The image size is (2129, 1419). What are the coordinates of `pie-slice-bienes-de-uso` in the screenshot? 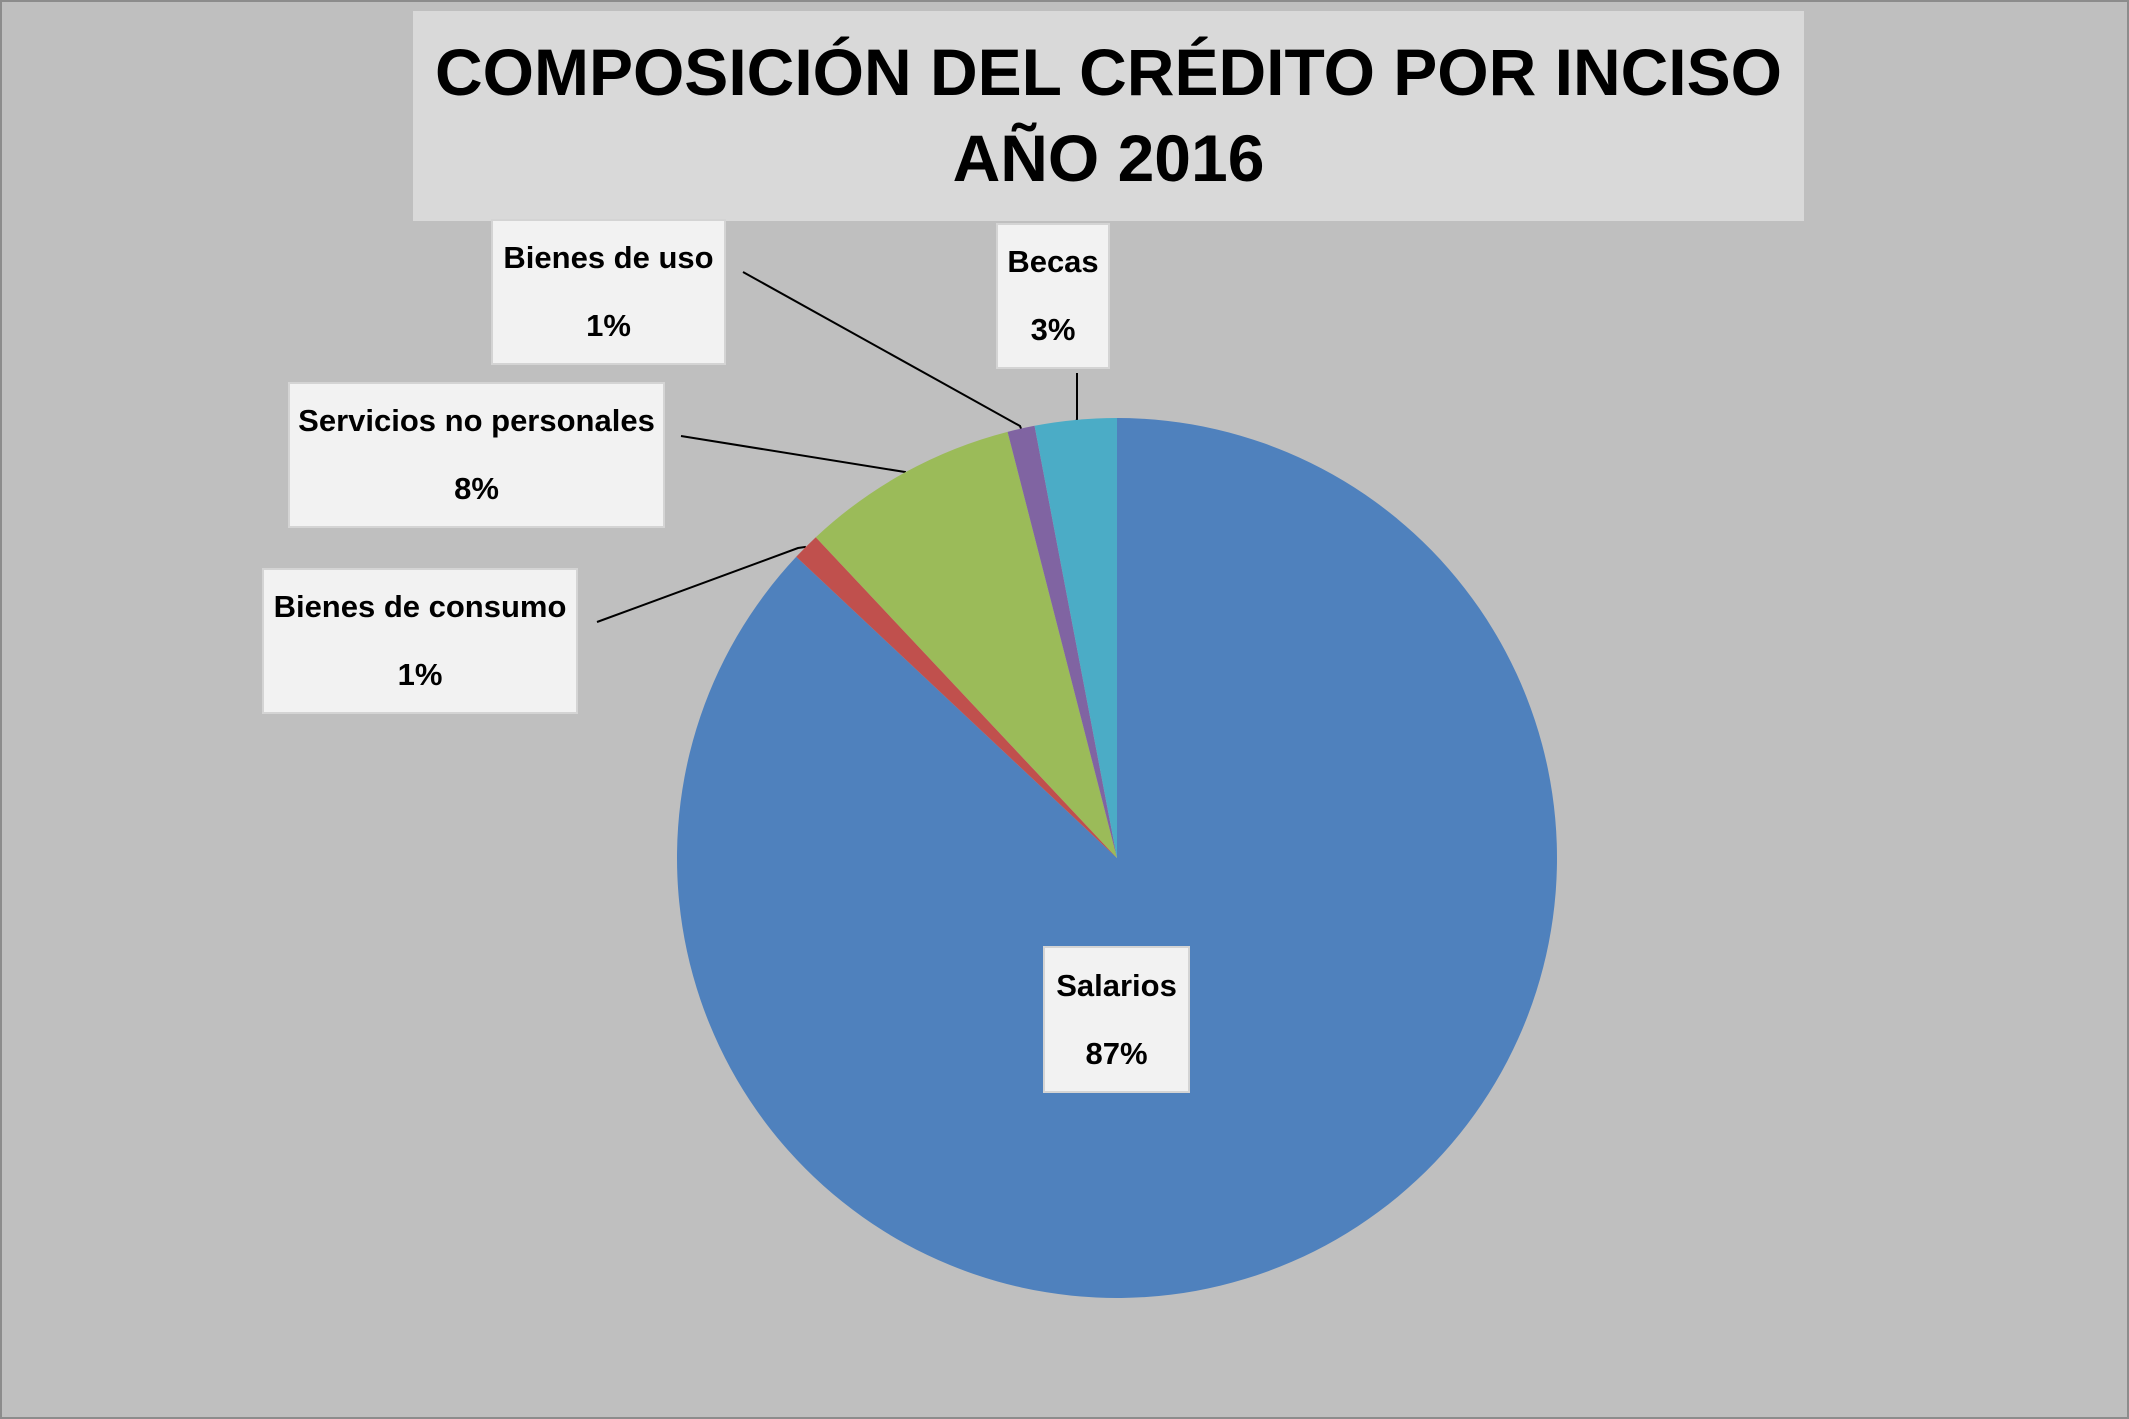 It's located at (1062, 641).